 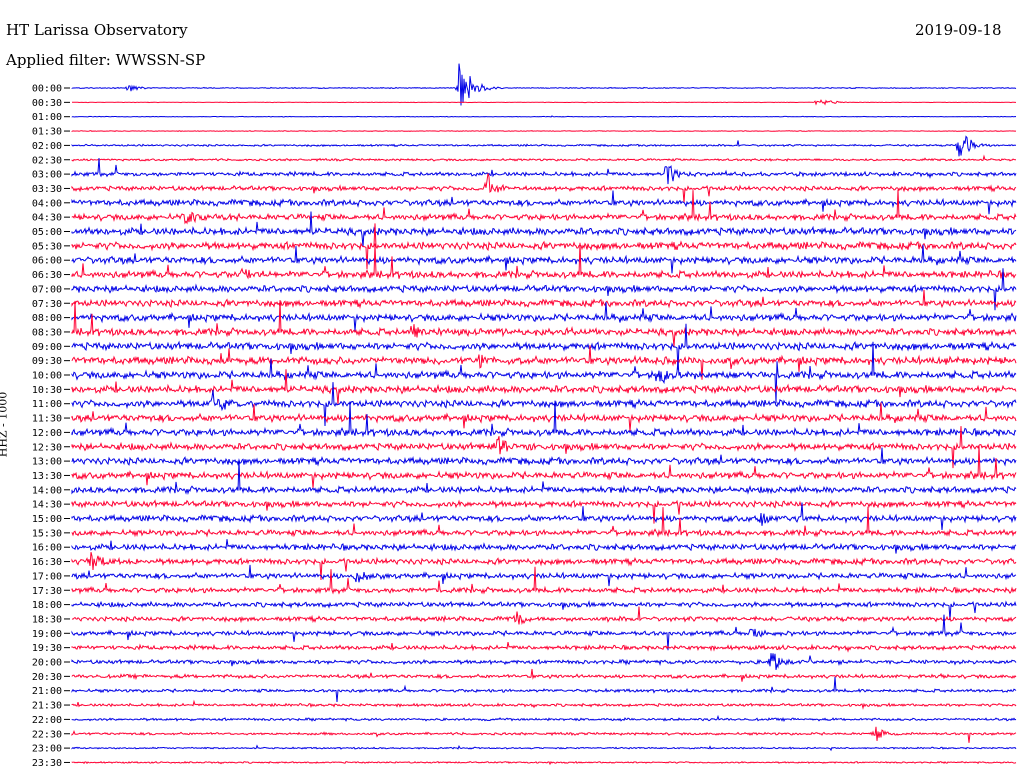 I want to click on row-time-label: 01:00, so click(x=47, y=117).